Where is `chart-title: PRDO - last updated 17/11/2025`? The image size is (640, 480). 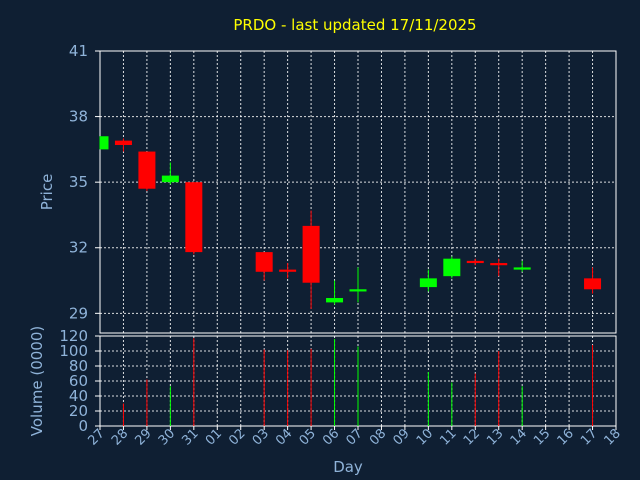
chart-title: PRDO - last updated 17/11/2025 is located at coordinates (354, 25).